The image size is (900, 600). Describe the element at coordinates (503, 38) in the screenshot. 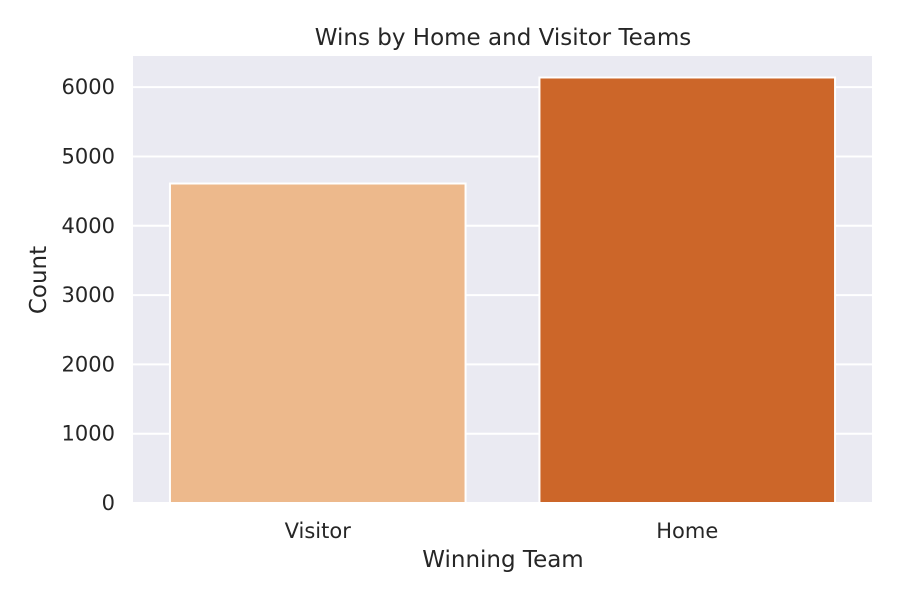

I see `chart-title: Wins by Home and Visitor Teams` at that location.